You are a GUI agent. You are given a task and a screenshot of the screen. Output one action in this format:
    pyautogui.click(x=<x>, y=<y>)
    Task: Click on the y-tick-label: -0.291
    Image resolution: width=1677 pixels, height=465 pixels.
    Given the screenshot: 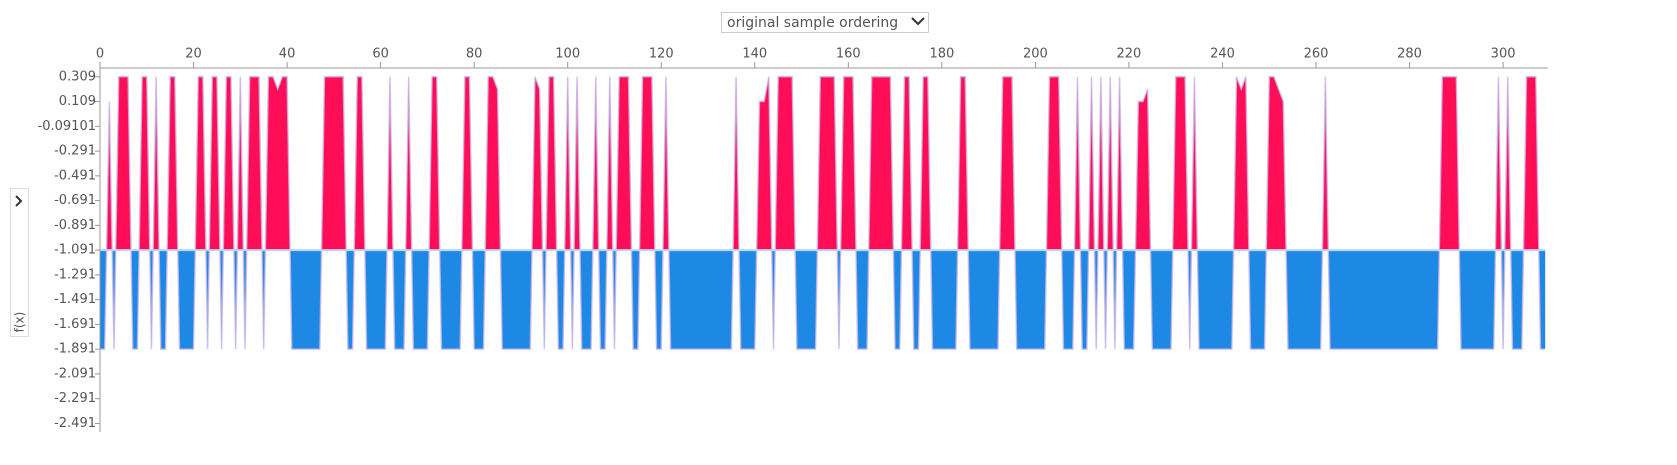 What is the action you would take?
    pyautogui.click(x=75, y=151)
    